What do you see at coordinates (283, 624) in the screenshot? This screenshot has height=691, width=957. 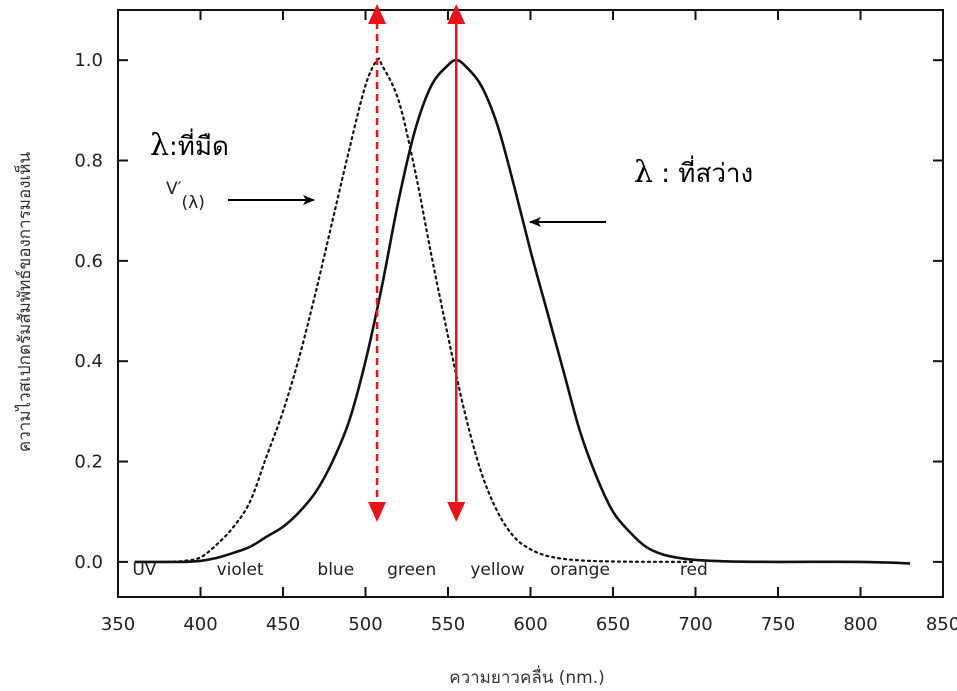 I see `x-tick-label-2: 450` at bounding box center [283, 624].